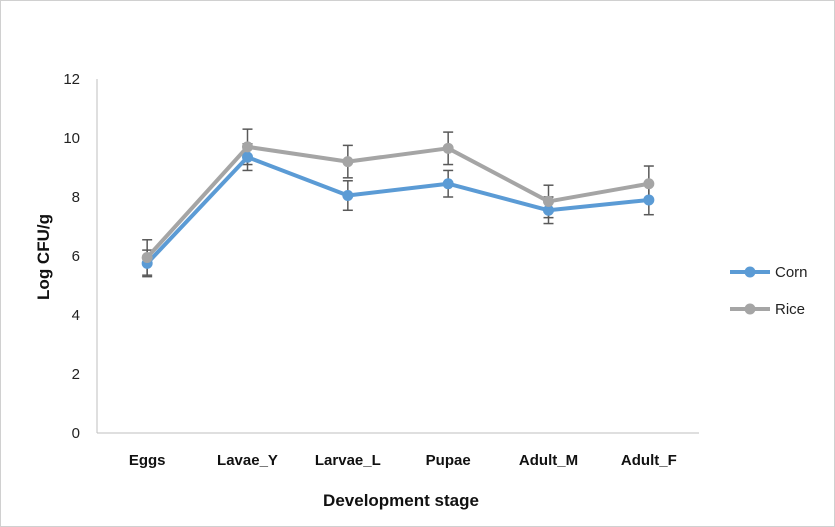 The height and width of the screenshot is (527, 835). What do you see at coordinates (548, 460) in the screenshot?
I see `x-tick-label: Adult_M` at bounding box center [548, 460].